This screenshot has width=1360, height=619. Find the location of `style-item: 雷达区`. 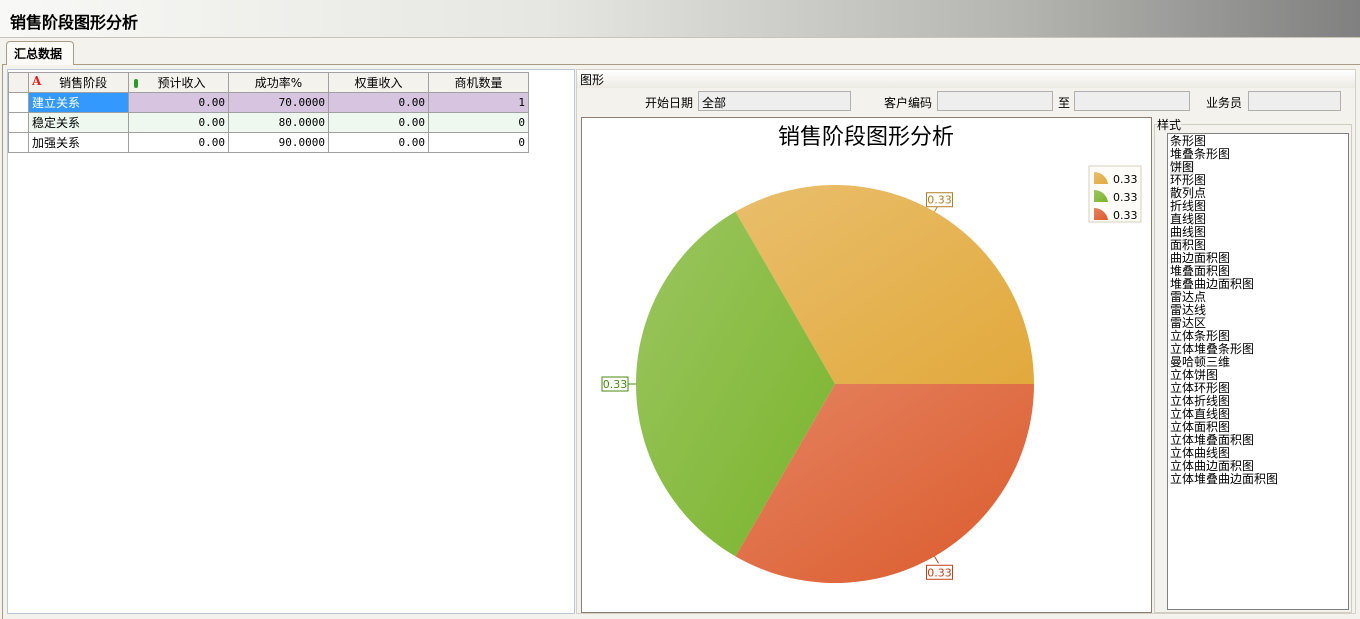

style-item: 雷达区 is located at coordinates (1188, 323).